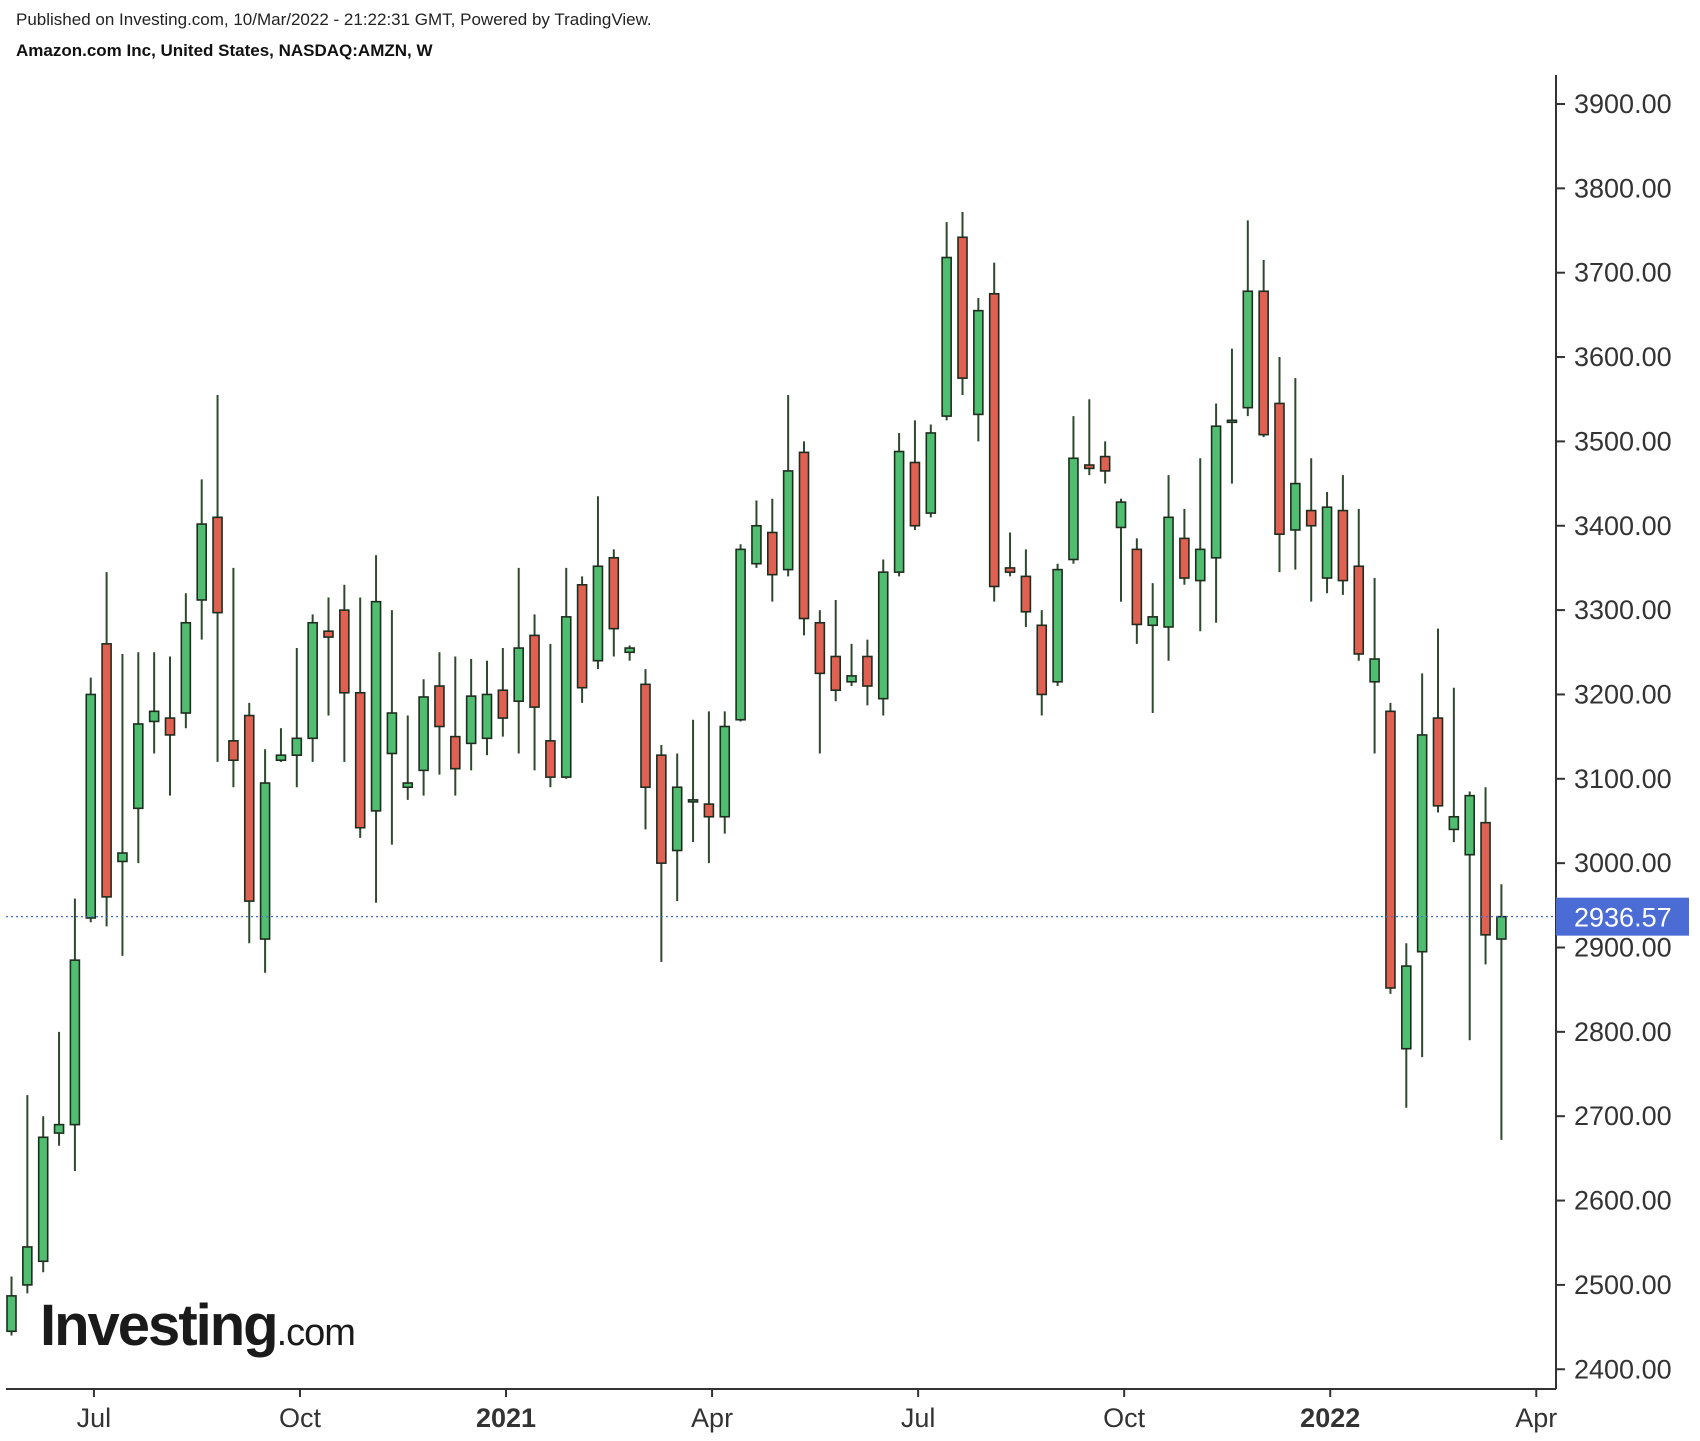 The height and width of the screenshot is (1441, 1700). What do you see at coordinates (1623, 104) in the screenshot?
I see `y-tick-label: 3900.00` at bounding box center [1623, 104].